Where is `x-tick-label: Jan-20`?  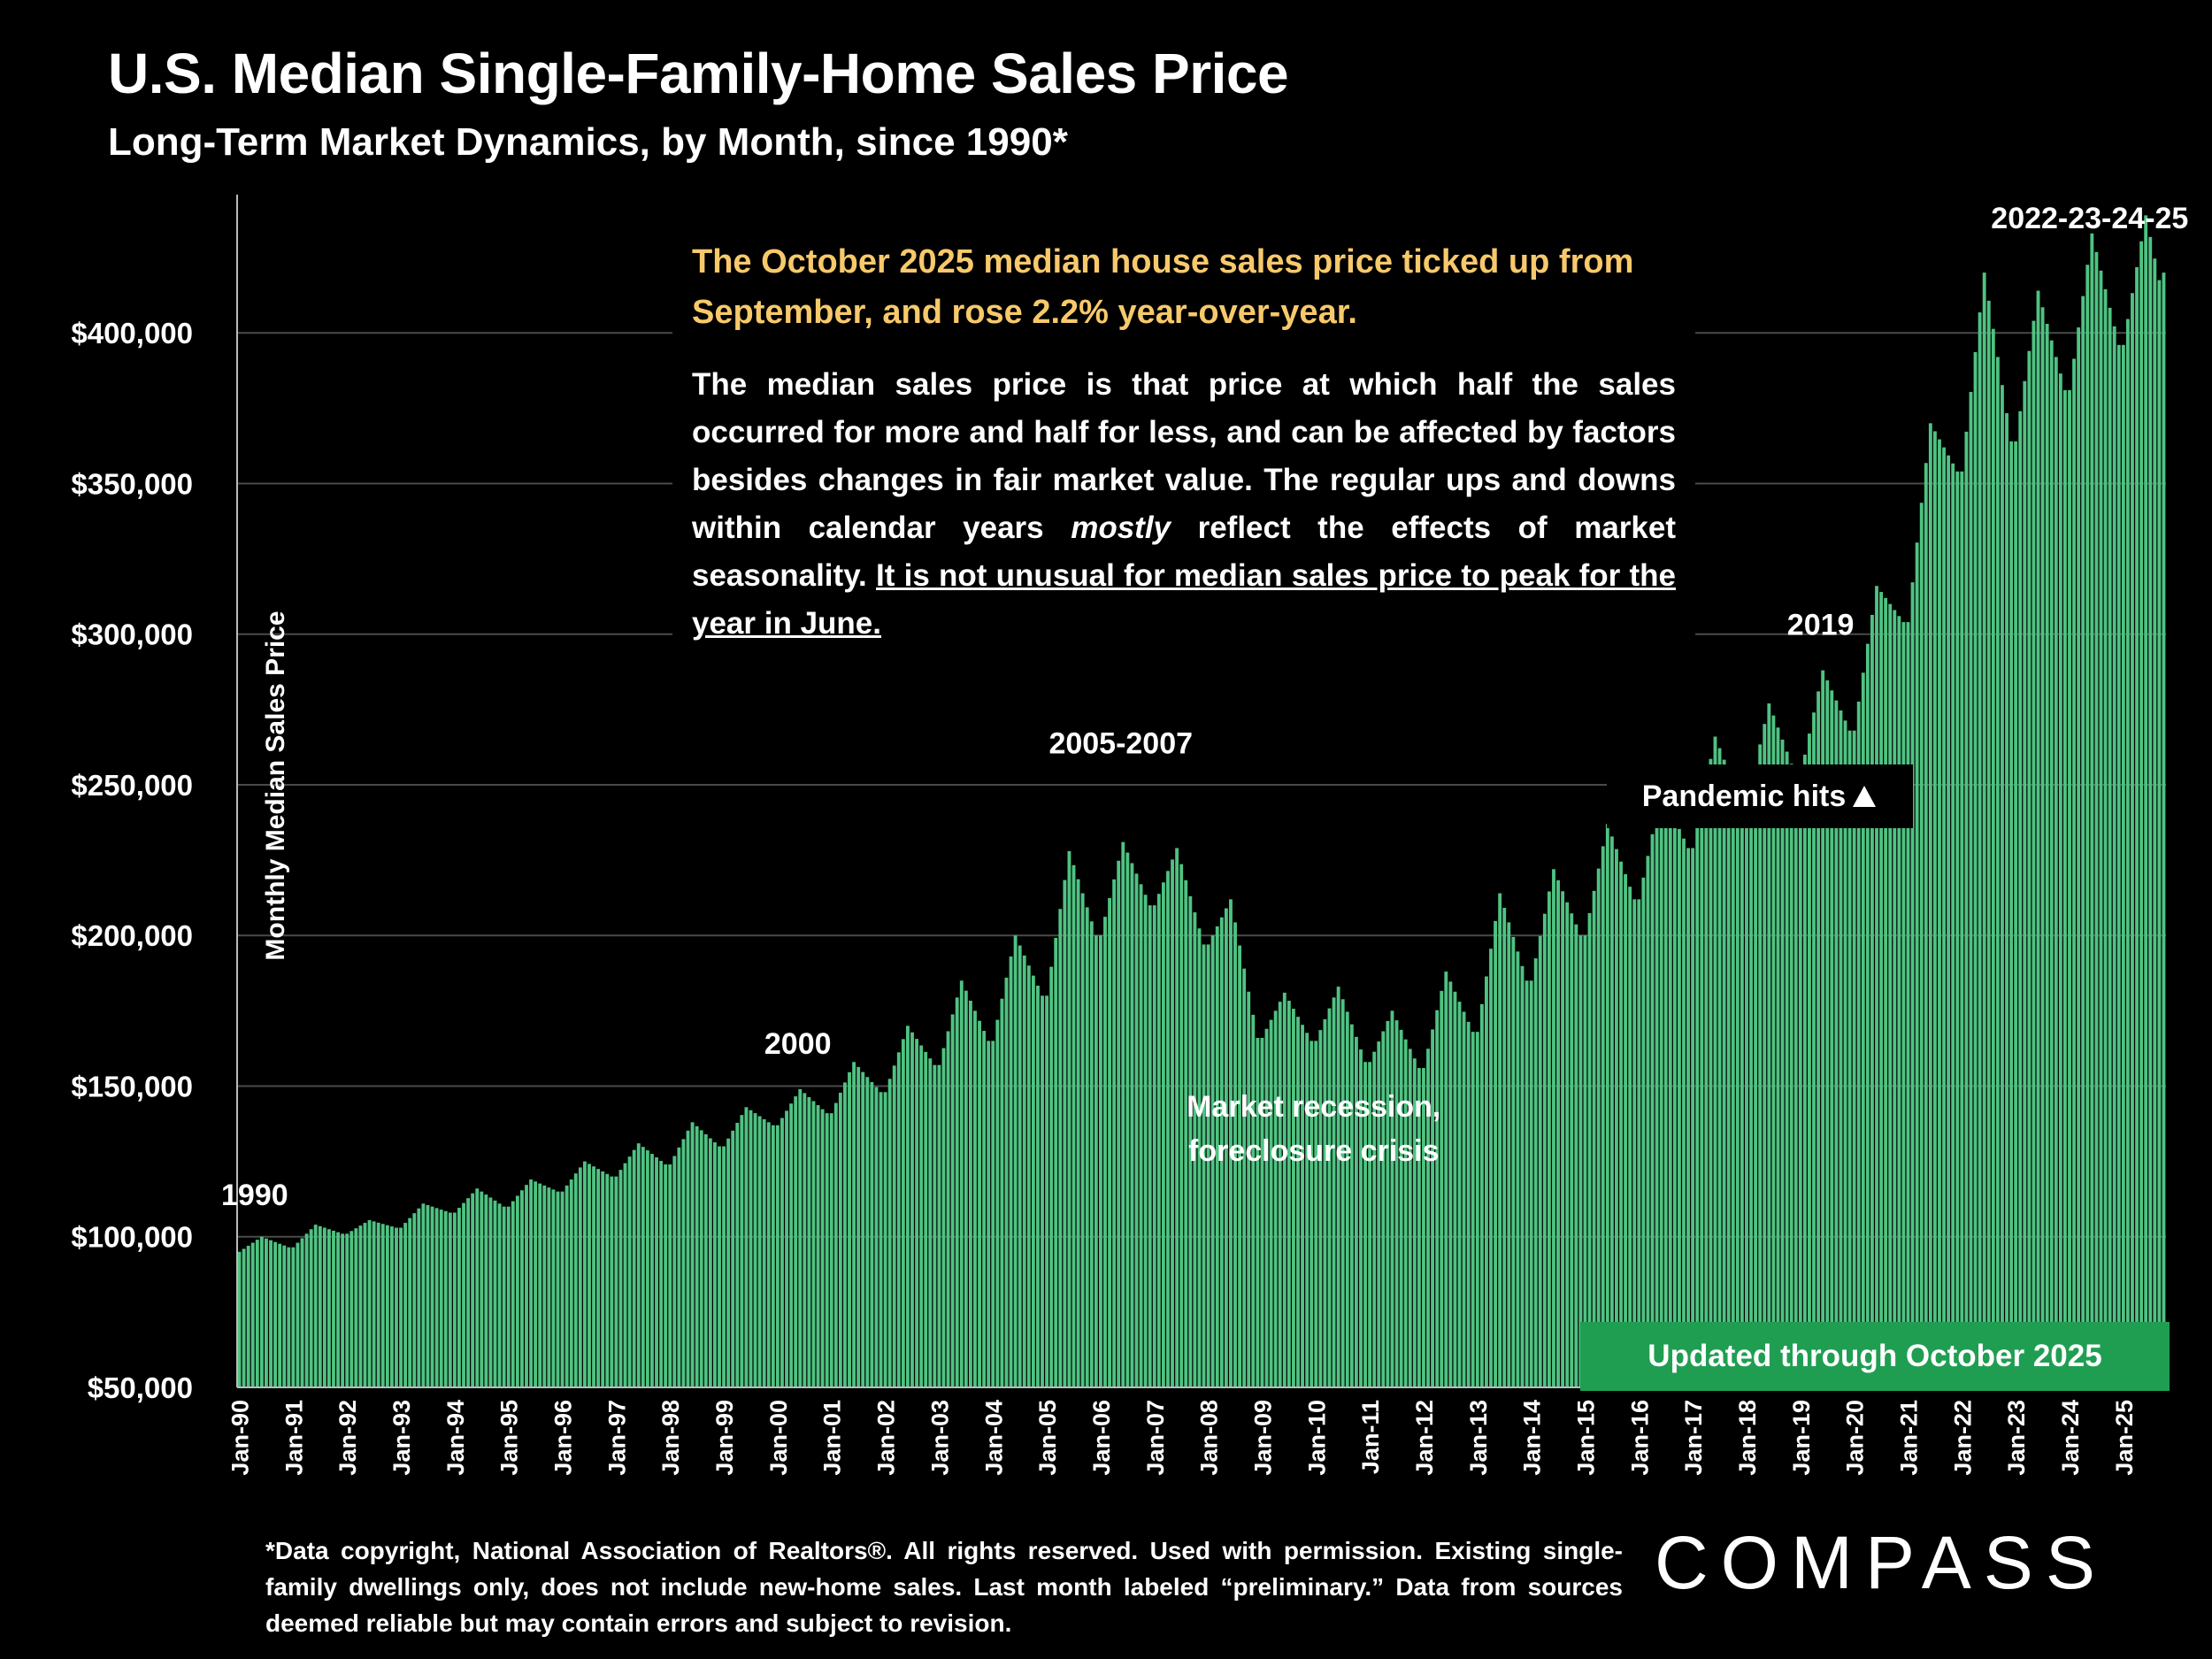 x-tick-label: Jan-20 is located at coordinates (1856, 1438).